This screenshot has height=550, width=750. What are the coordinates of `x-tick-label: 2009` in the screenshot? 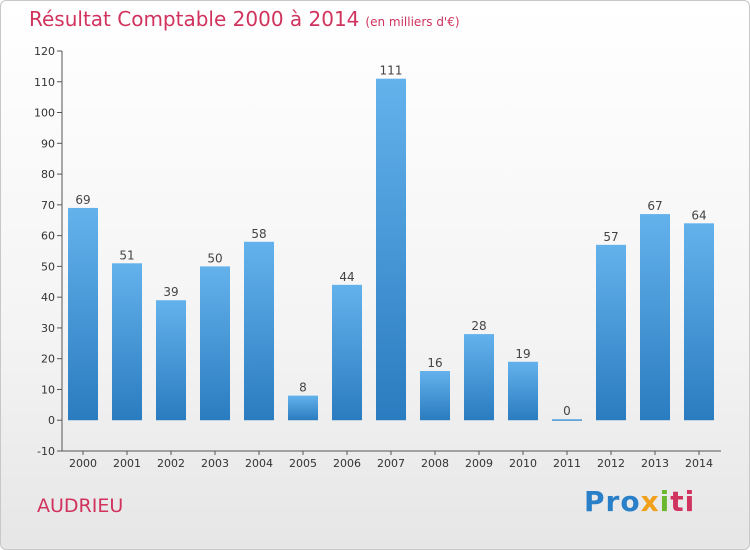 It's located at (479, 463).